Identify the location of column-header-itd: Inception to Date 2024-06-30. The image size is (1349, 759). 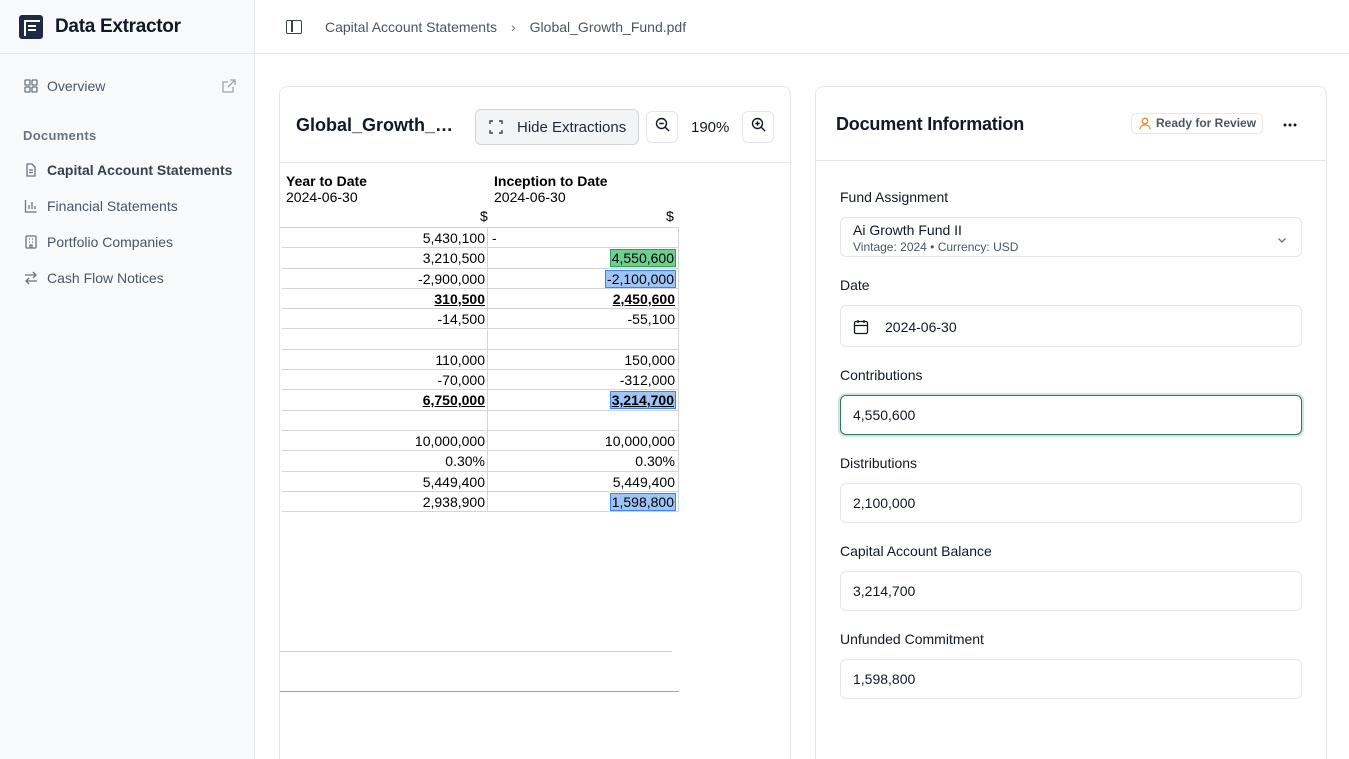
(551, 189).